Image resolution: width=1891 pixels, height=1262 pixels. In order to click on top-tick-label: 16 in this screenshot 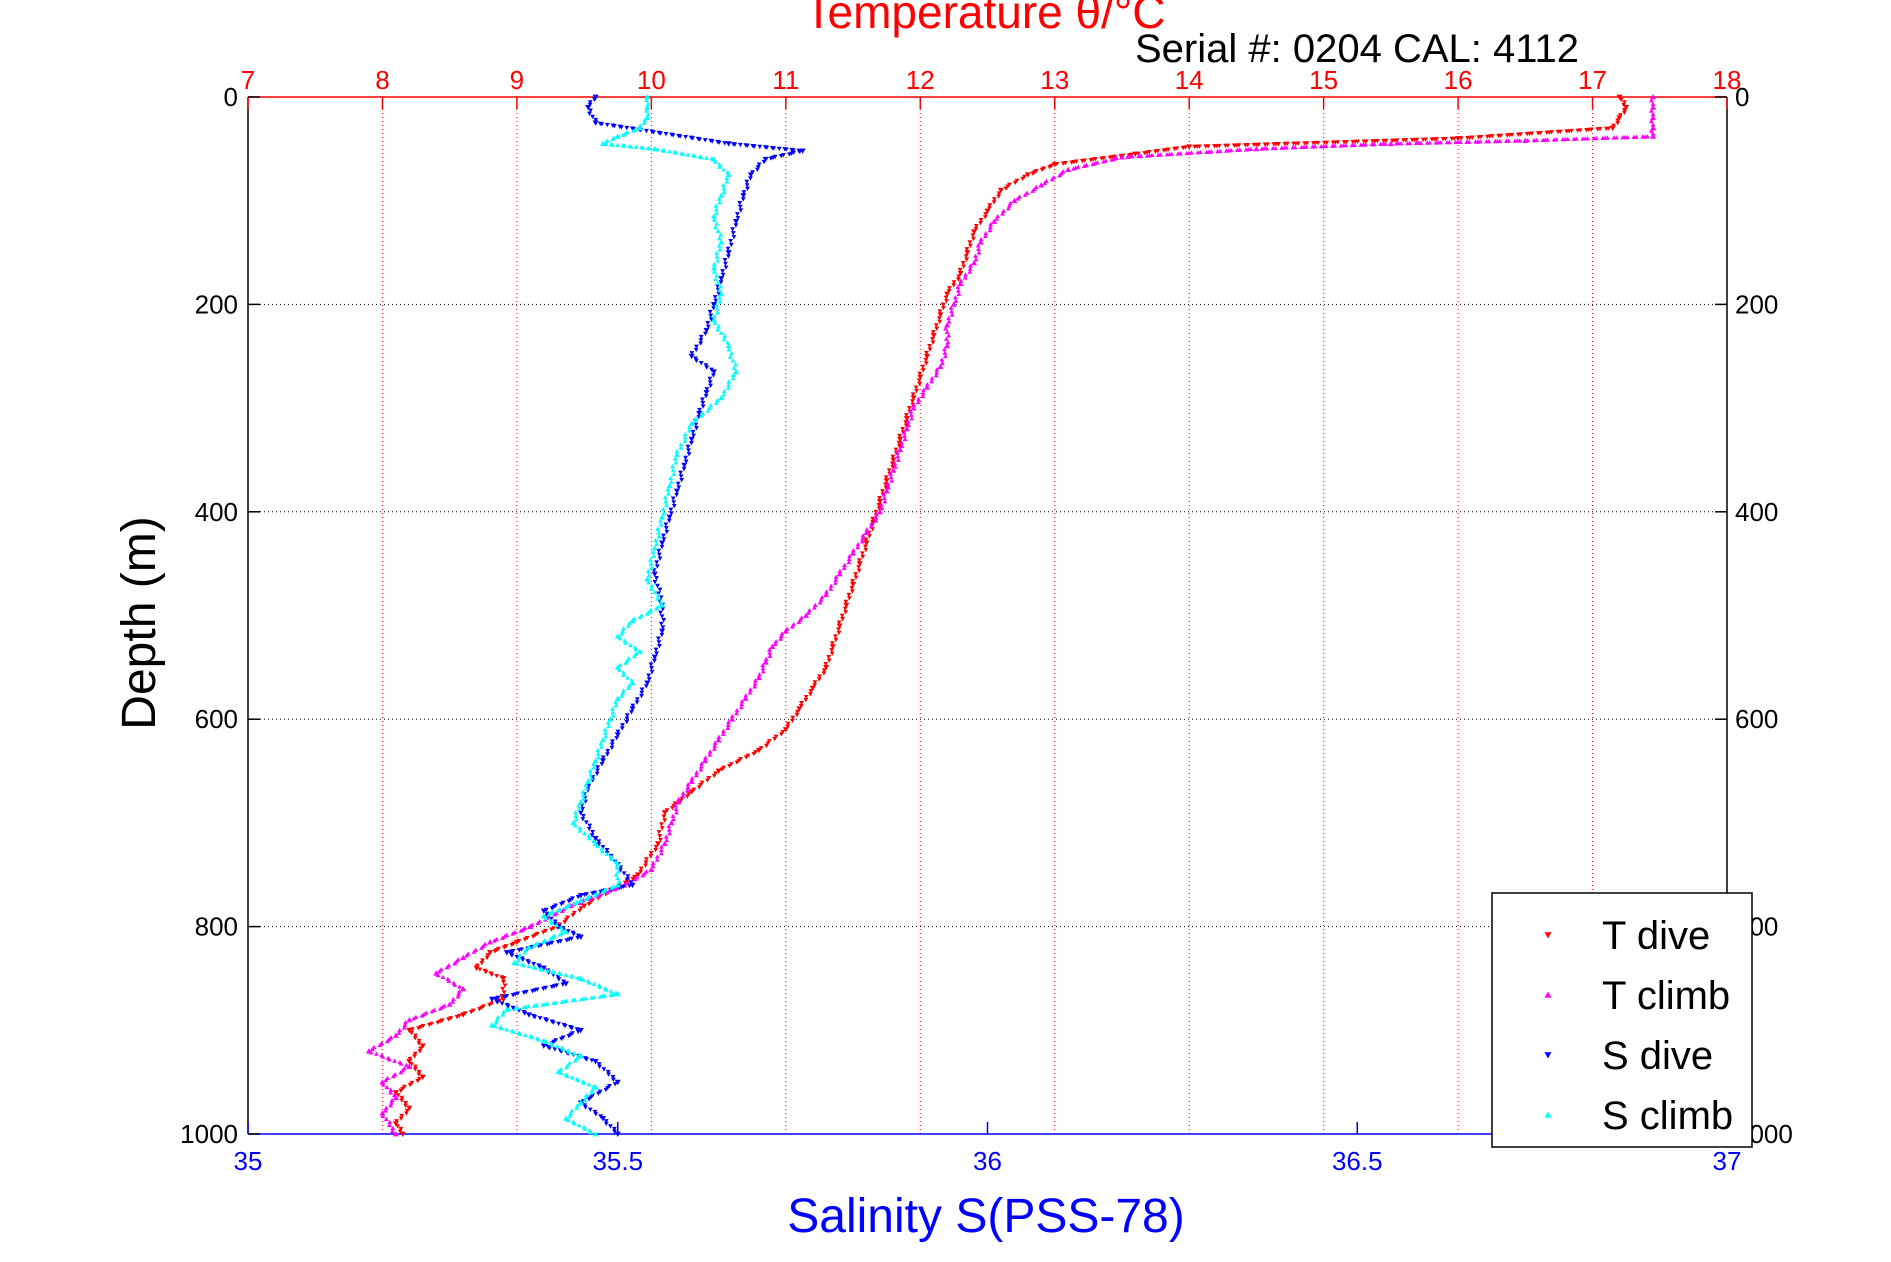, I will do `click(1458, 80)`.